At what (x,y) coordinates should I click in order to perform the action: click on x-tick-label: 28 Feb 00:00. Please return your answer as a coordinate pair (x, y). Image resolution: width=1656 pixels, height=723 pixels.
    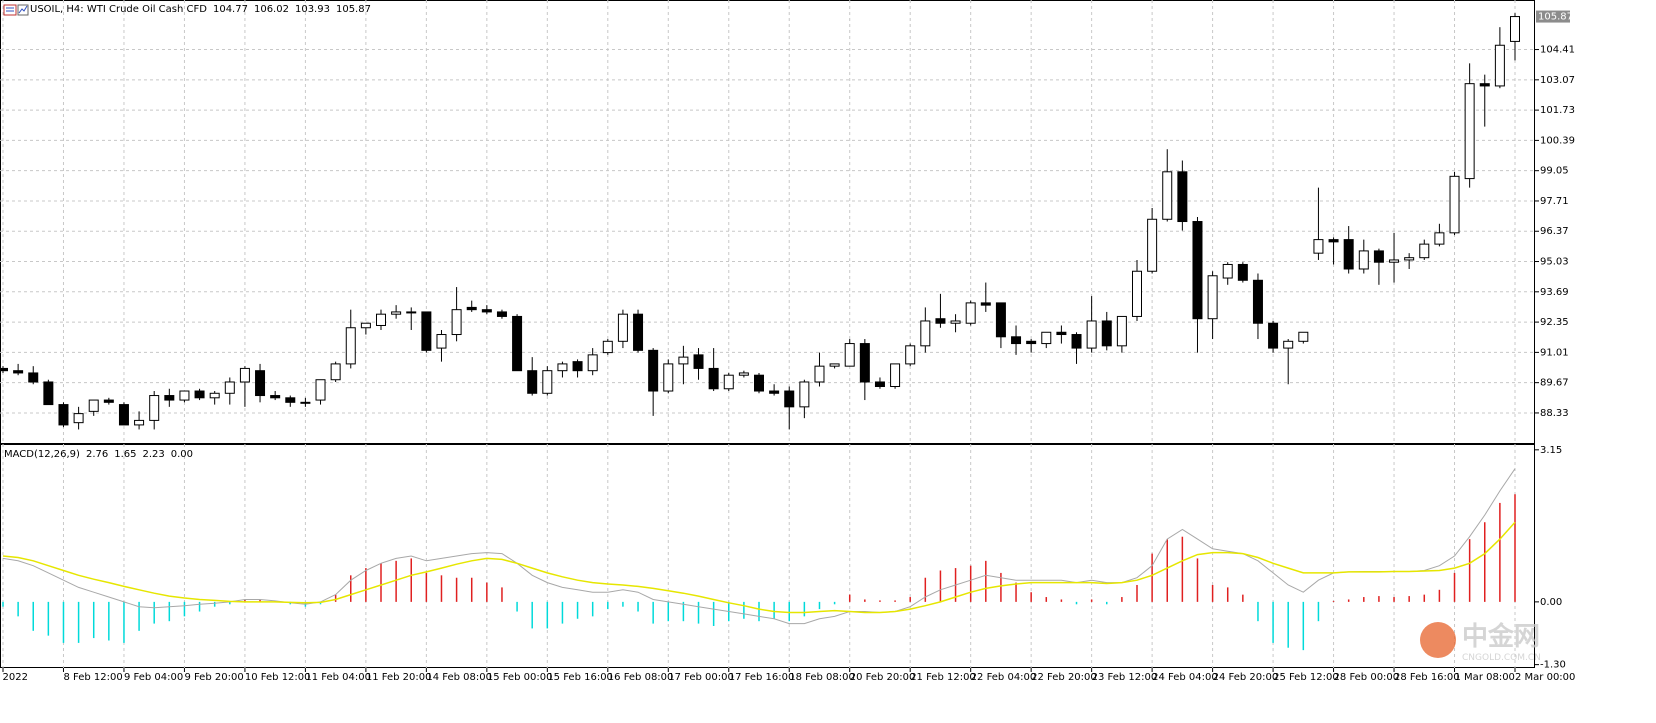
    Looking at the image, I should click on (1367, 677).